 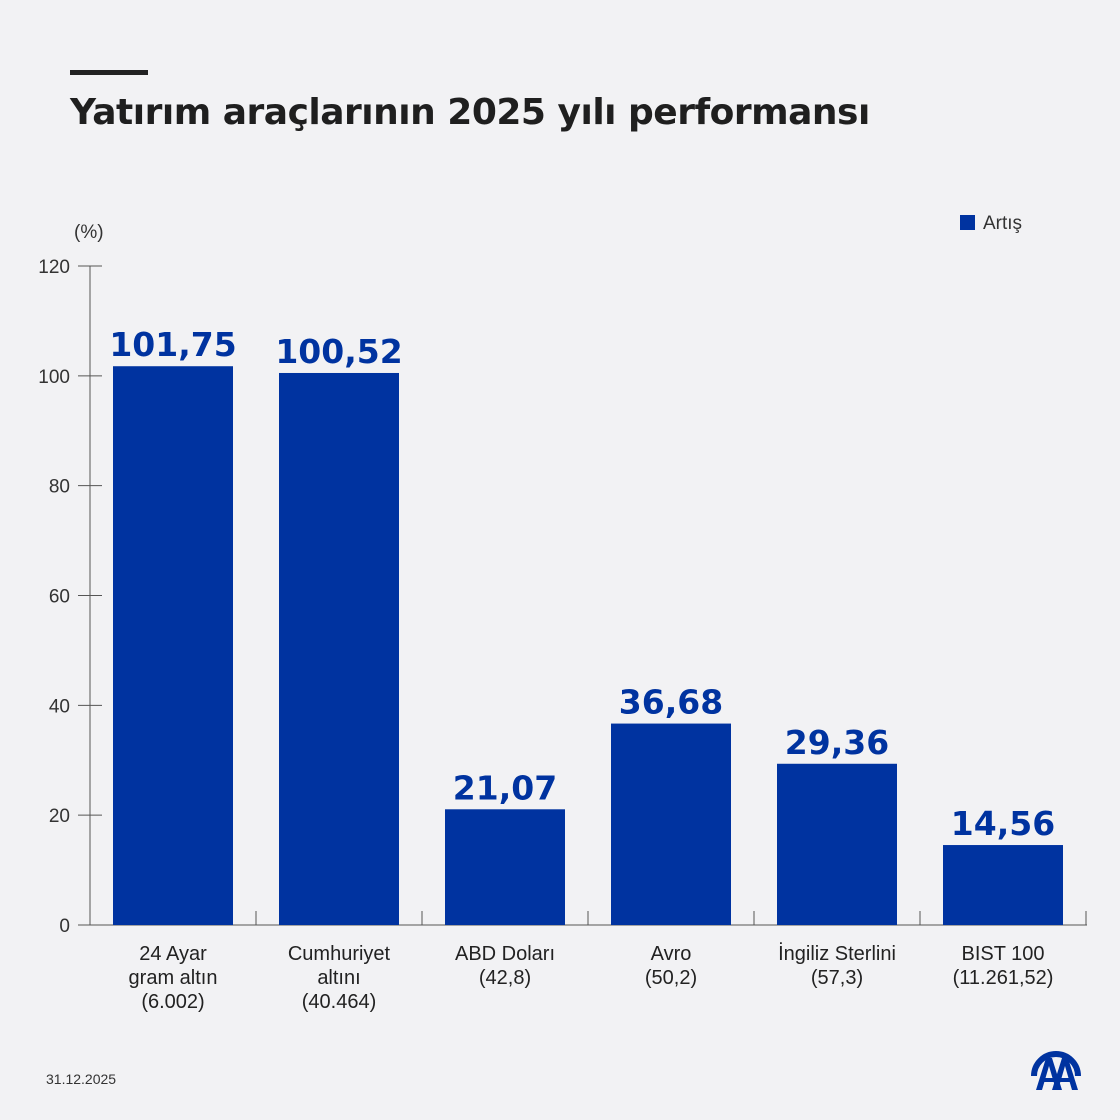 I want to click on data-label: 36,68, so click(x=671, y=702).